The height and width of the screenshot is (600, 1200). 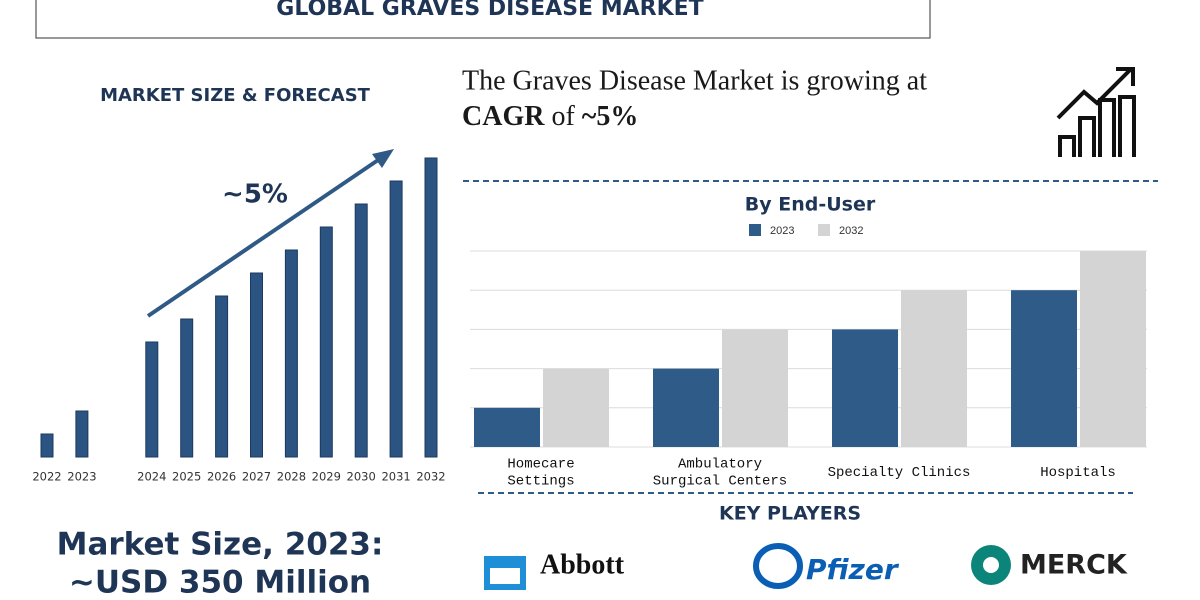 I want to click on of: of, so click(x=563, y=116).